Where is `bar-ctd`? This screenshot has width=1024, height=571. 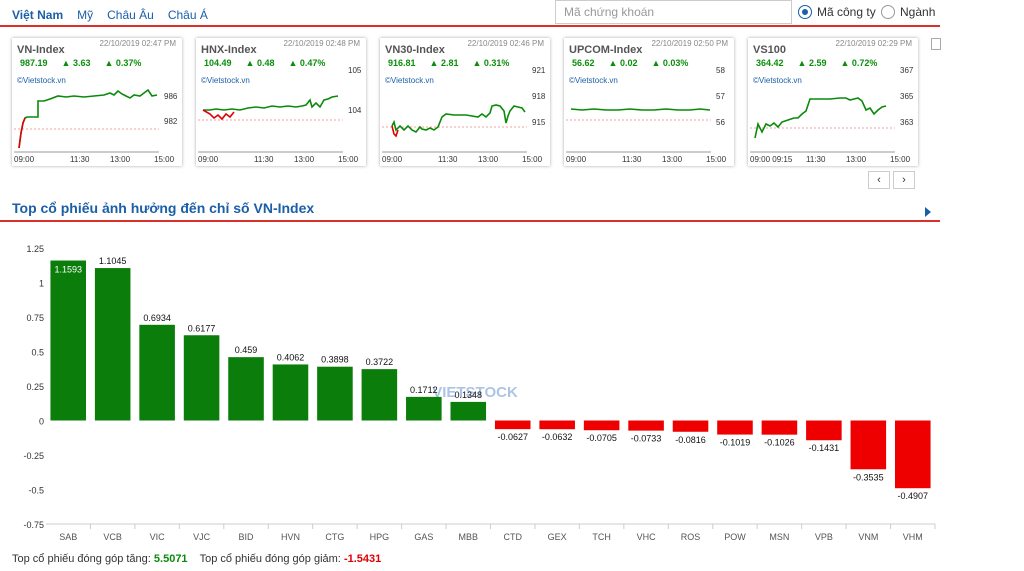 bar-ctd is located at coordinates (513, 425).